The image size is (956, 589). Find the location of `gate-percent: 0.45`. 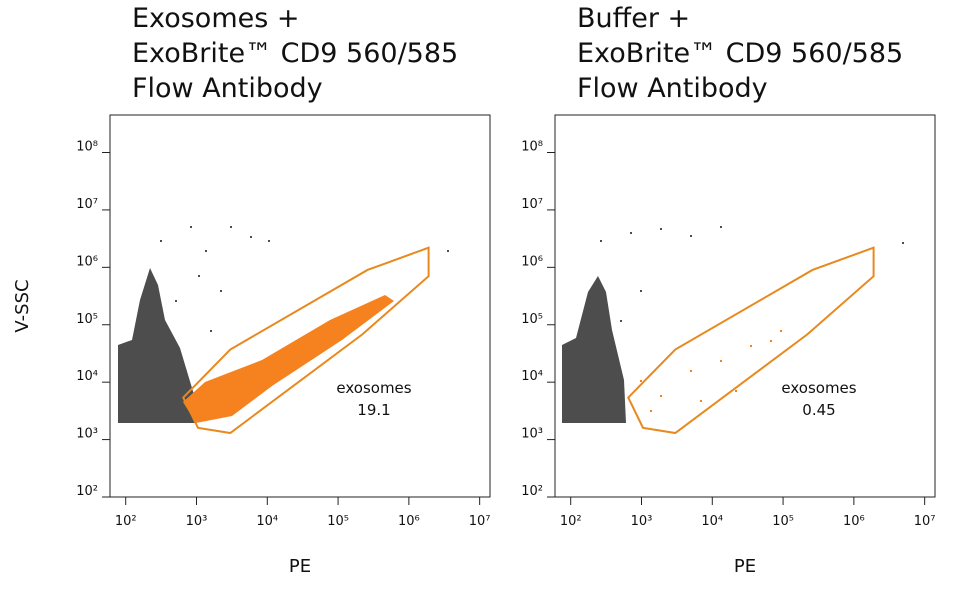

gate-percent: 0.45 is located at coordinates (818, 410).